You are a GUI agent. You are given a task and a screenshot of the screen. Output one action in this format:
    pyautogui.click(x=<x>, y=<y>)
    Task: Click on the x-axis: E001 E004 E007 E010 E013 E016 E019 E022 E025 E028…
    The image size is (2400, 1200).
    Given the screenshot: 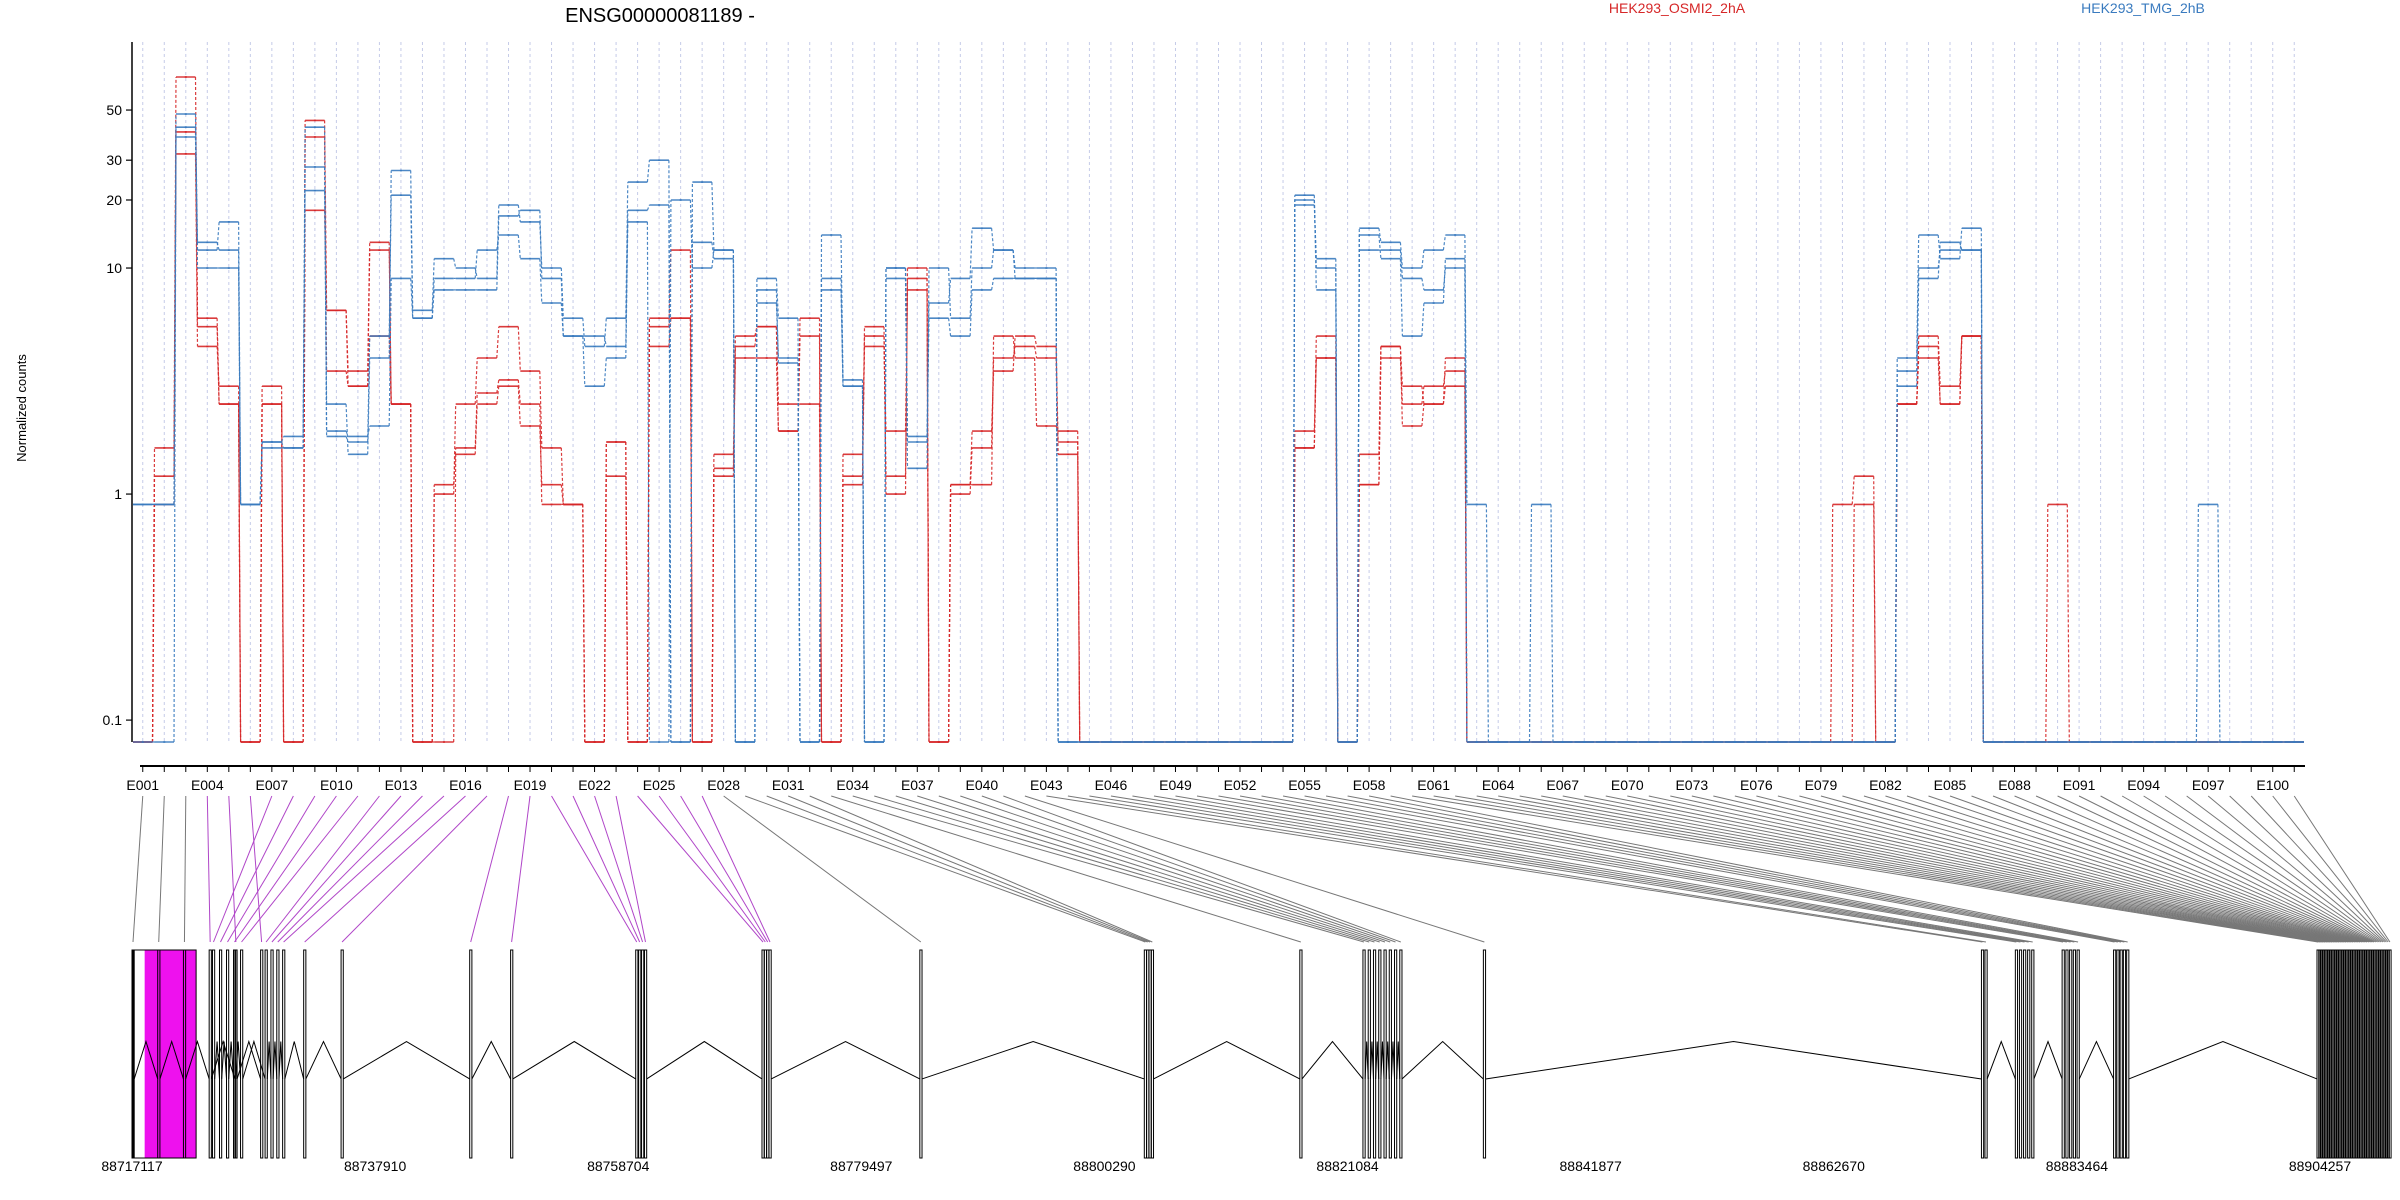 What is the action you would take?
    pyautogui.click(x=1215, y=779)
    